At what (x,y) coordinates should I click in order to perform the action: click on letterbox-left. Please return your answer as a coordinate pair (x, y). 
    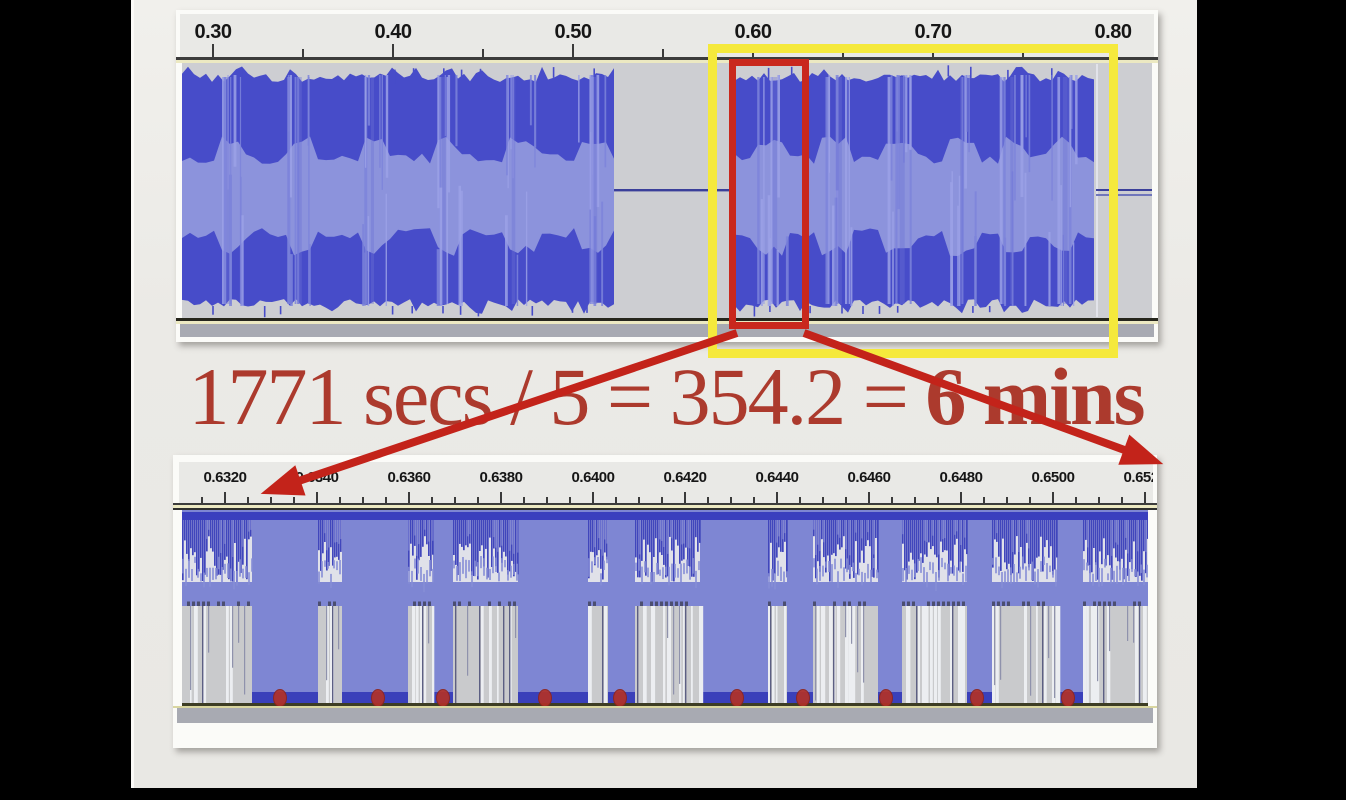
    Looking at the image, I should click on (65, 400).